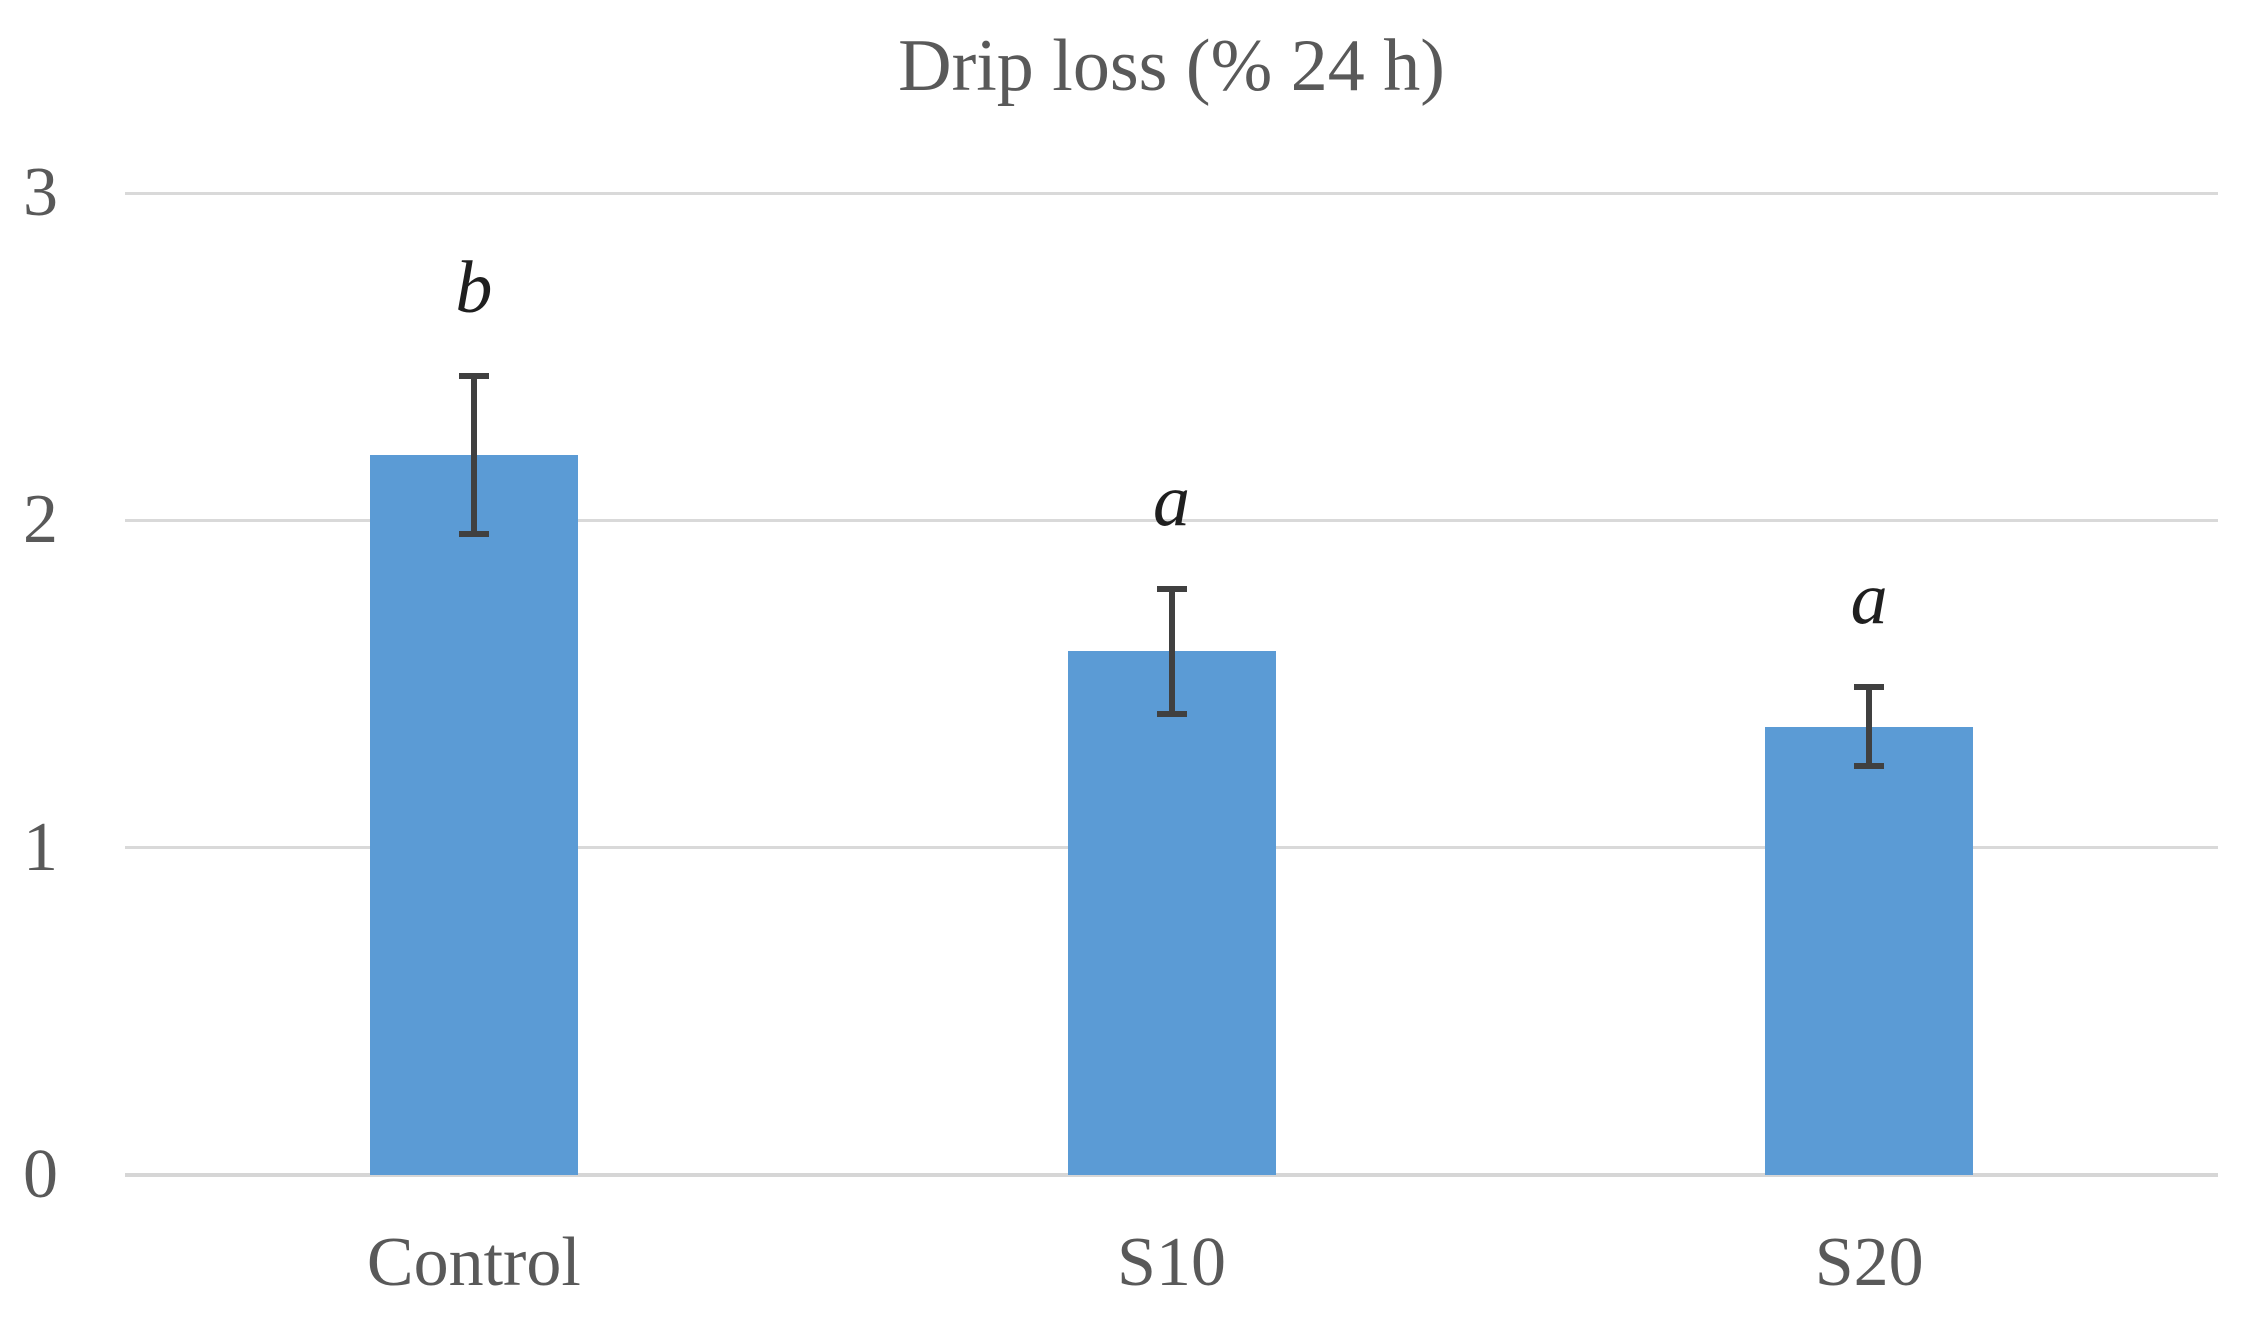 This screenshot has height=1332, width=2256. Describe the element at coordinates (1171, 913) in the screenshot. I see `bar-s10` at that location.